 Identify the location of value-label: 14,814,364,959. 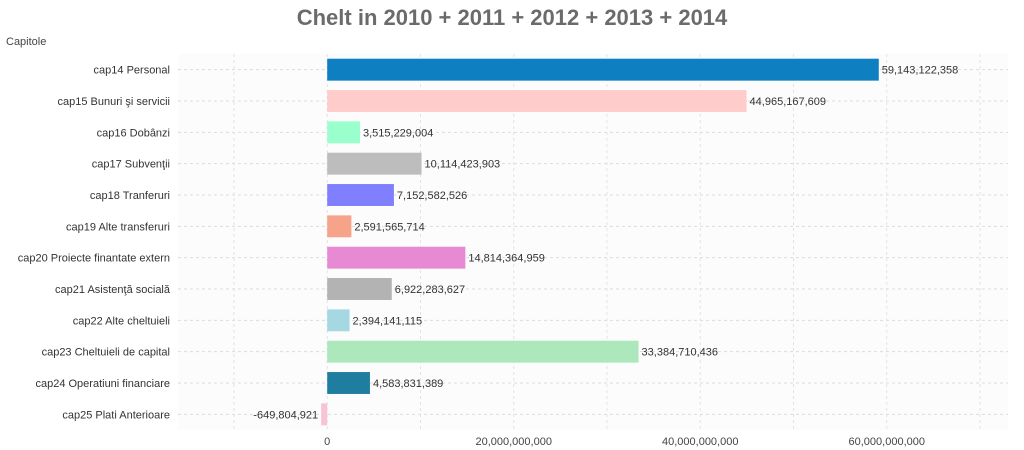
(506, 259).